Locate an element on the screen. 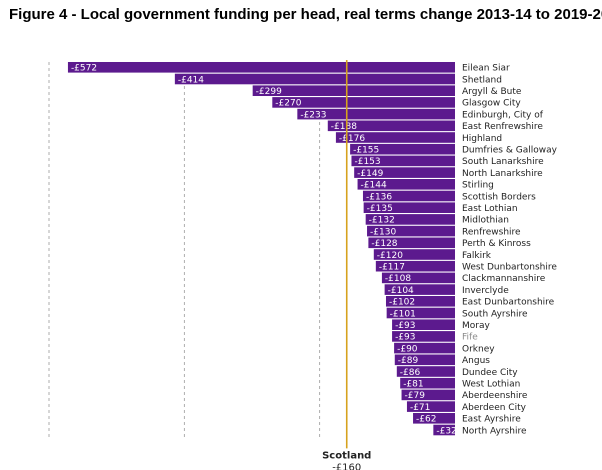 Image resolution: width=602 pixels, height=470 pixels. reference-line-value: -£160 is located at coordinates (346, 466).